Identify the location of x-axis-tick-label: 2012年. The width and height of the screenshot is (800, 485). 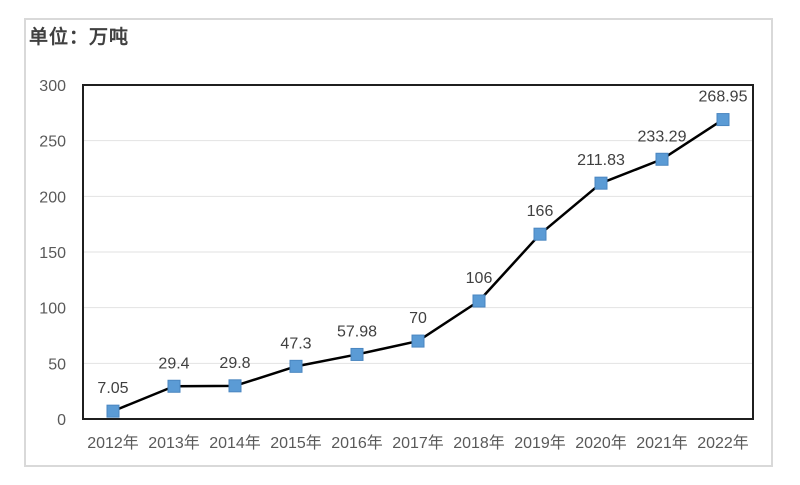
(113, 443).